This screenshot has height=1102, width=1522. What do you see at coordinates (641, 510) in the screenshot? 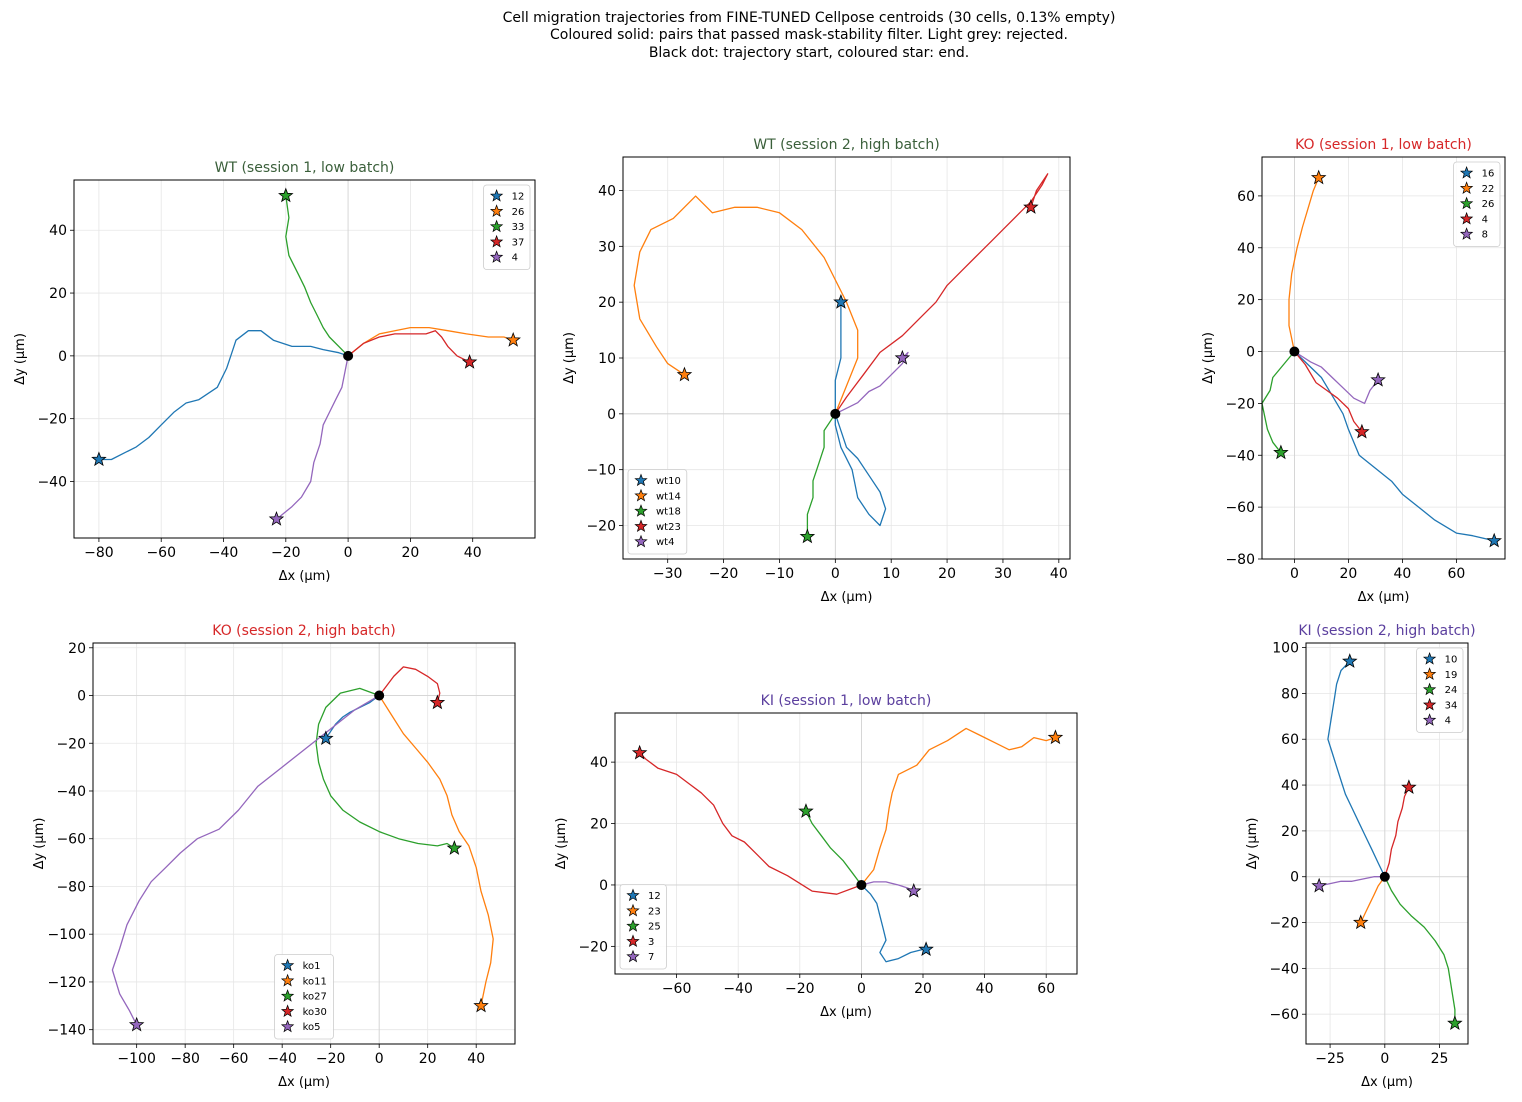
I see `legend-star-wt18` at bounding box center [641, 510].